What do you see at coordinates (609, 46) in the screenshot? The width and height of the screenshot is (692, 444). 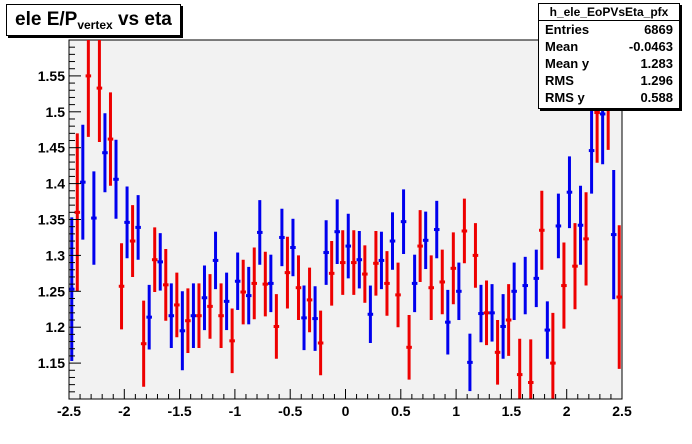 I see `stats-row-mean: Mean -0.0463` at bounding box center [609, 46].